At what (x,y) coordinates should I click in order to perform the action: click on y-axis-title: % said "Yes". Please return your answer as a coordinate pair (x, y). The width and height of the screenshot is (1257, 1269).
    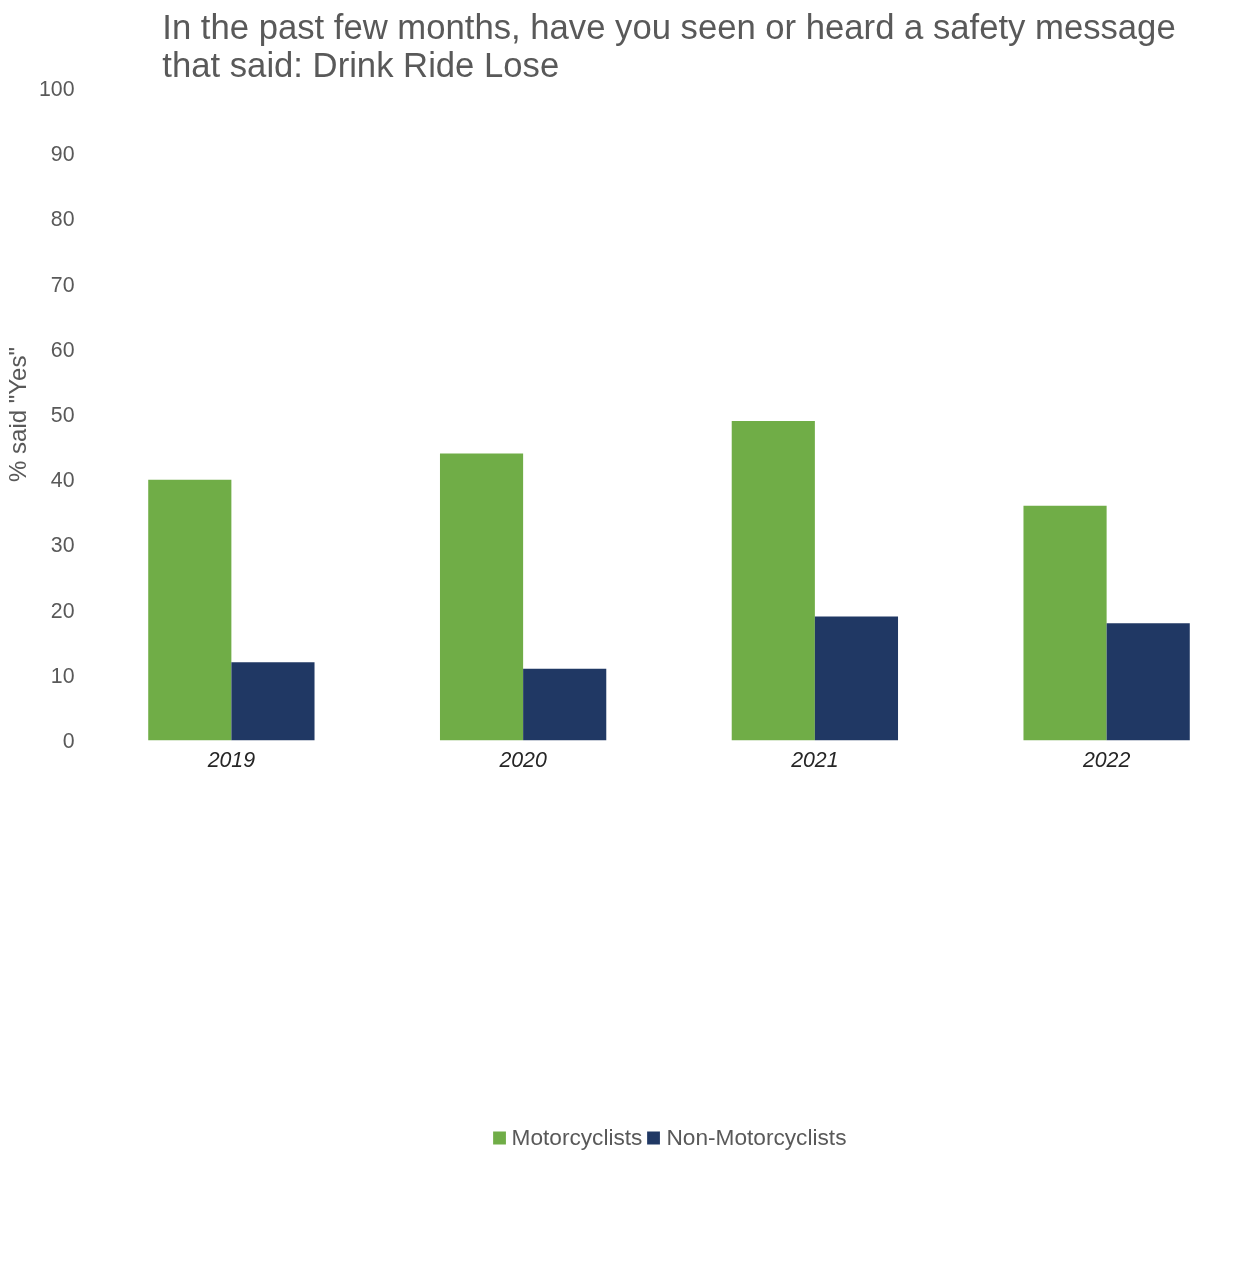
    Looking at the image, I should click on (17, 414).